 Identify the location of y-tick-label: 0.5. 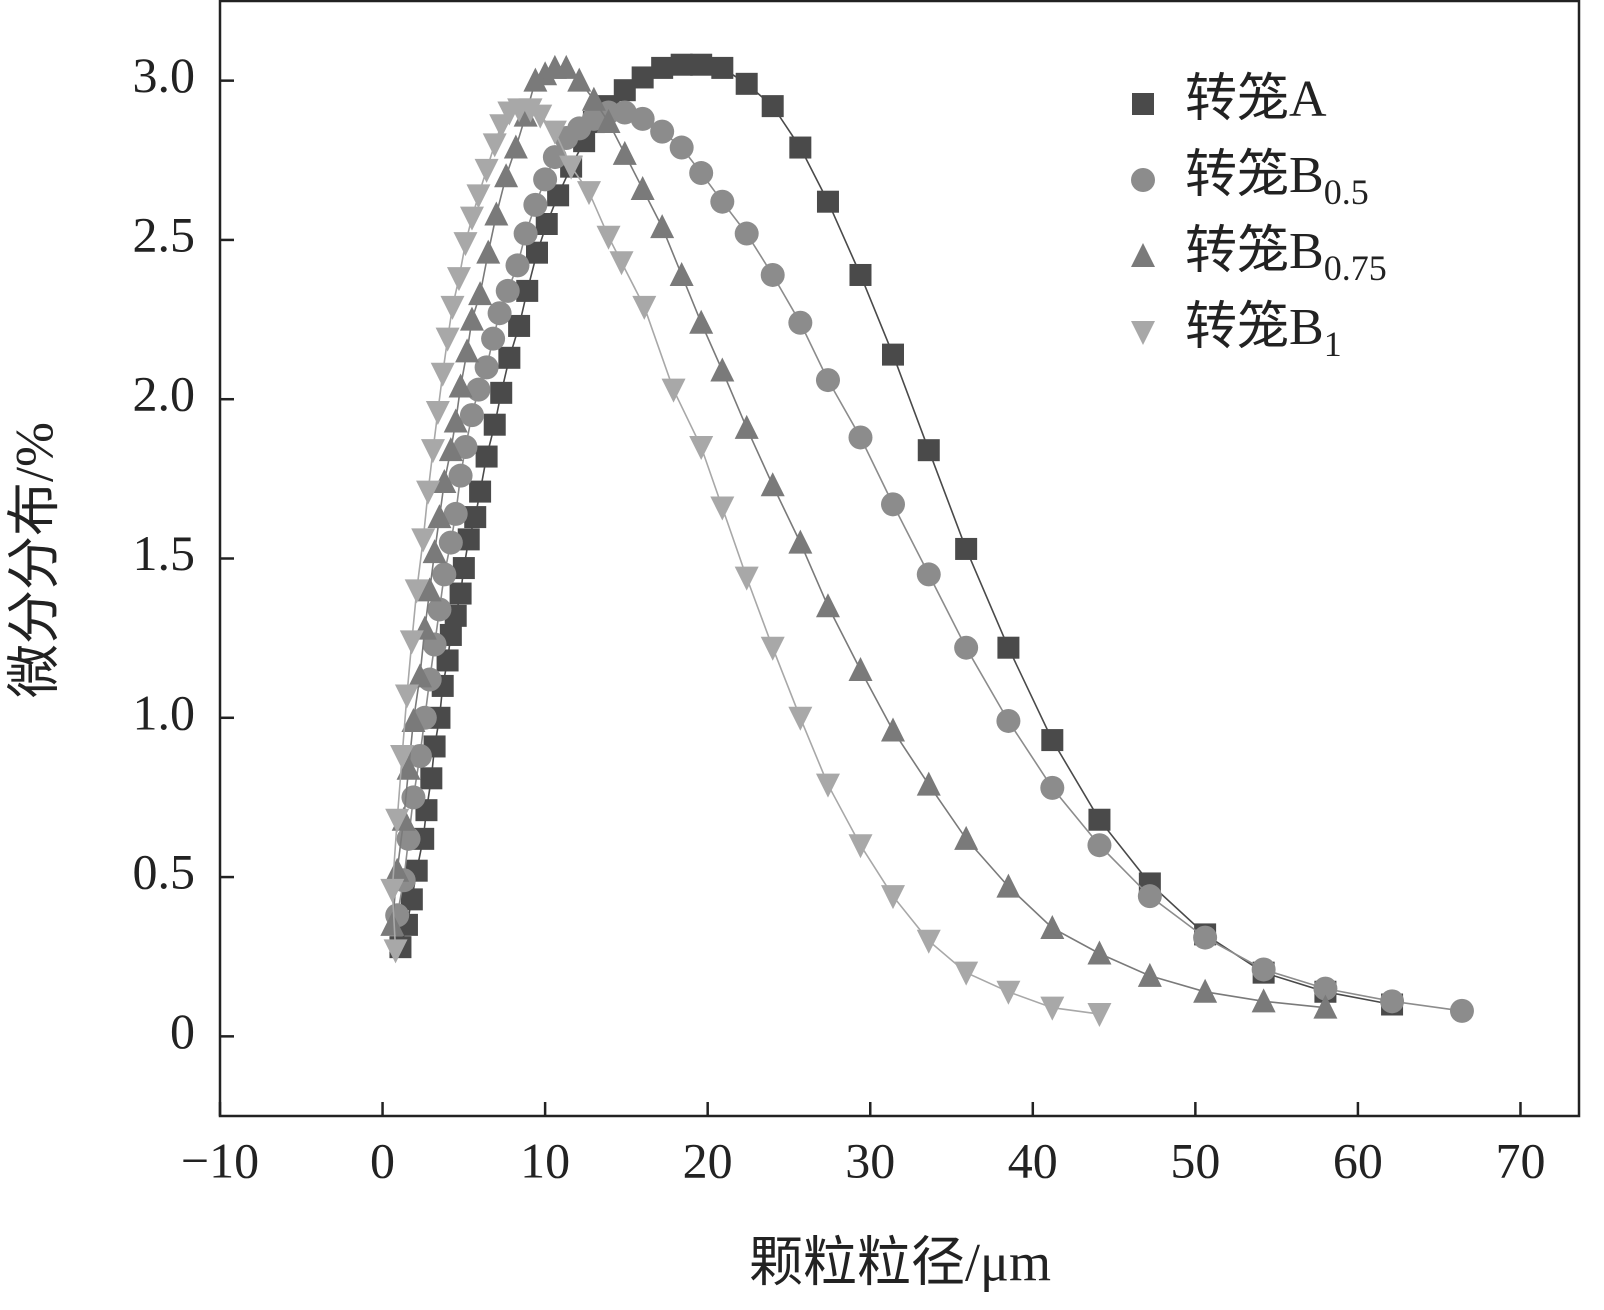
(164, 872).